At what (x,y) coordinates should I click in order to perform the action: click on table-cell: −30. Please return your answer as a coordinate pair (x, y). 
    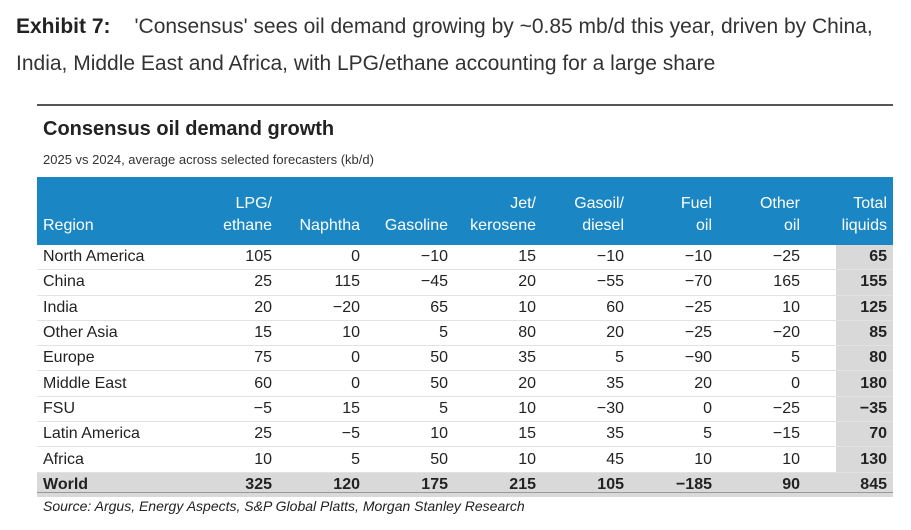
    Looking at the image, I should click on (586, 409).